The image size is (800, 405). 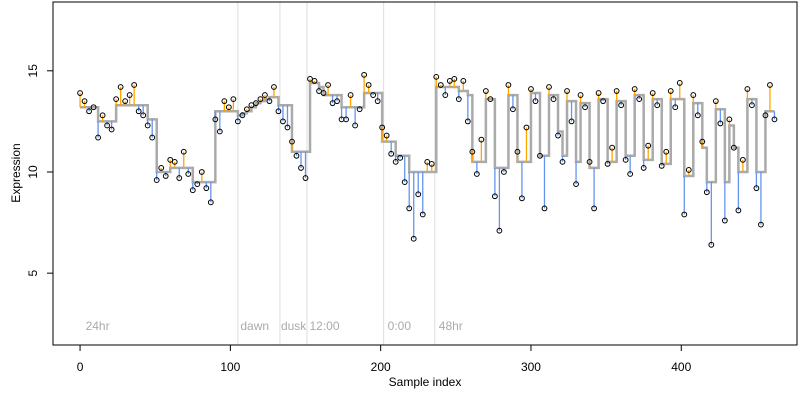 I want to click on y-tick-label: 15, so click(x=33, y=71).